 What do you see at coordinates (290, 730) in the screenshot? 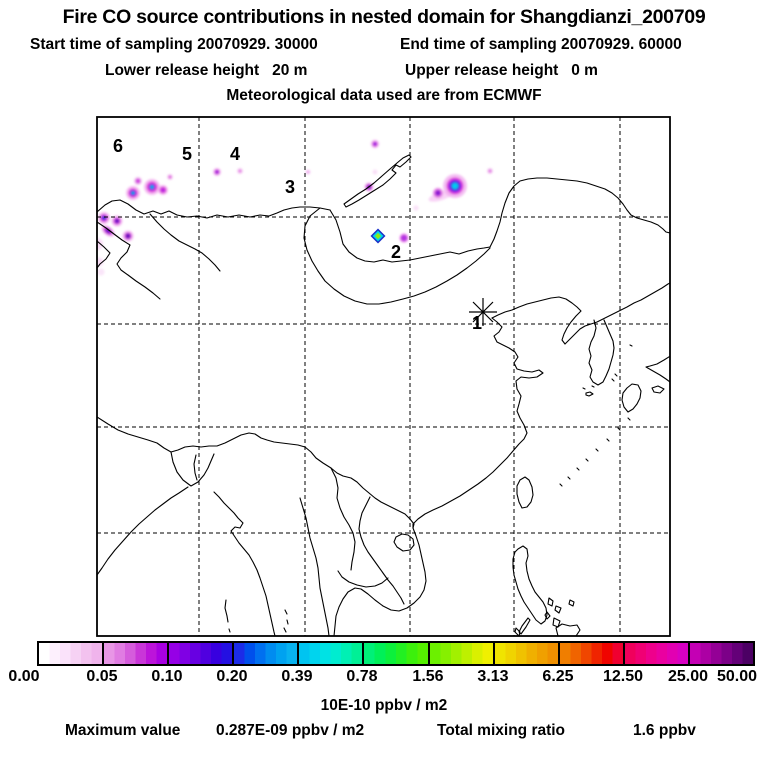
I see `max-value-number: 0.287E-09 ppbv / m2` at bounding box center [290, 730].